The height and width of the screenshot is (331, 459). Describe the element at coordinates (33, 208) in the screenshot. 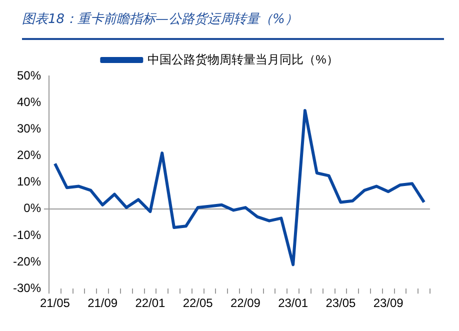

I see `y-tick-label: 0%` at that location.